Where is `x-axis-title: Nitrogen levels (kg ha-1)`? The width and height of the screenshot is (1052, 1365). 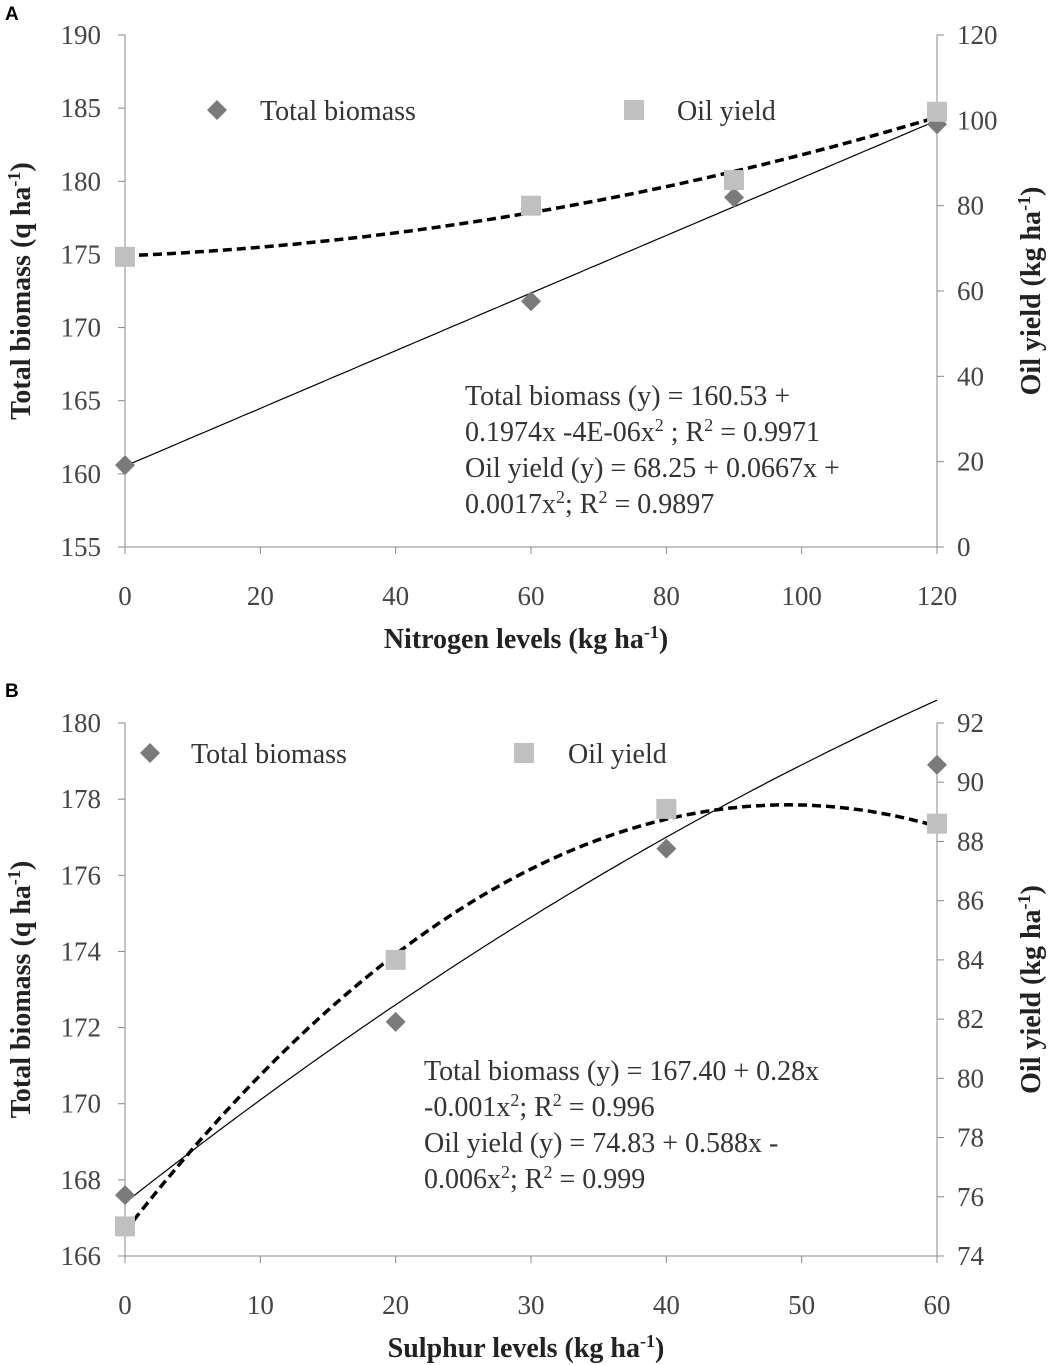
x-axis-title: Nitrogen levels (kg ha-1) is located at coordinates (526, 638).